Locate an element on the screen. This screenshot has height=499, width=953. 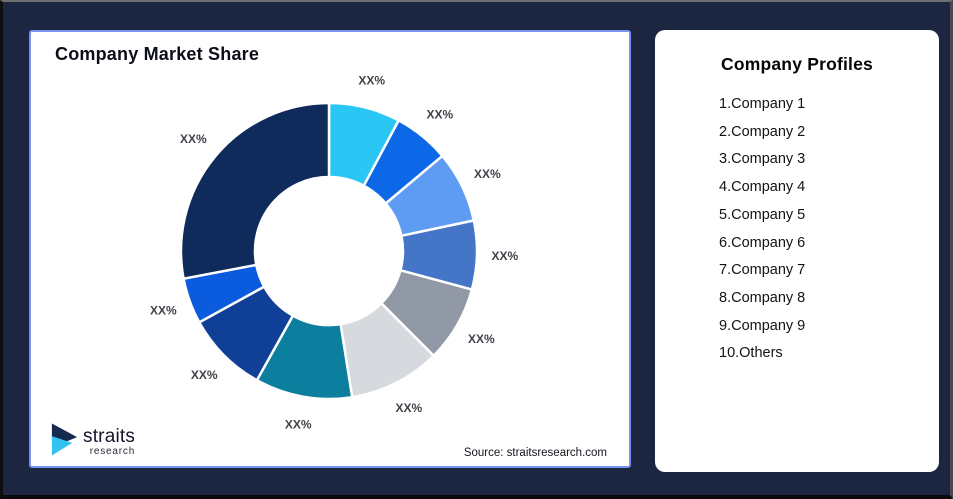
company-list-item: 2.Company 2 is located at coordinates (762, 131).